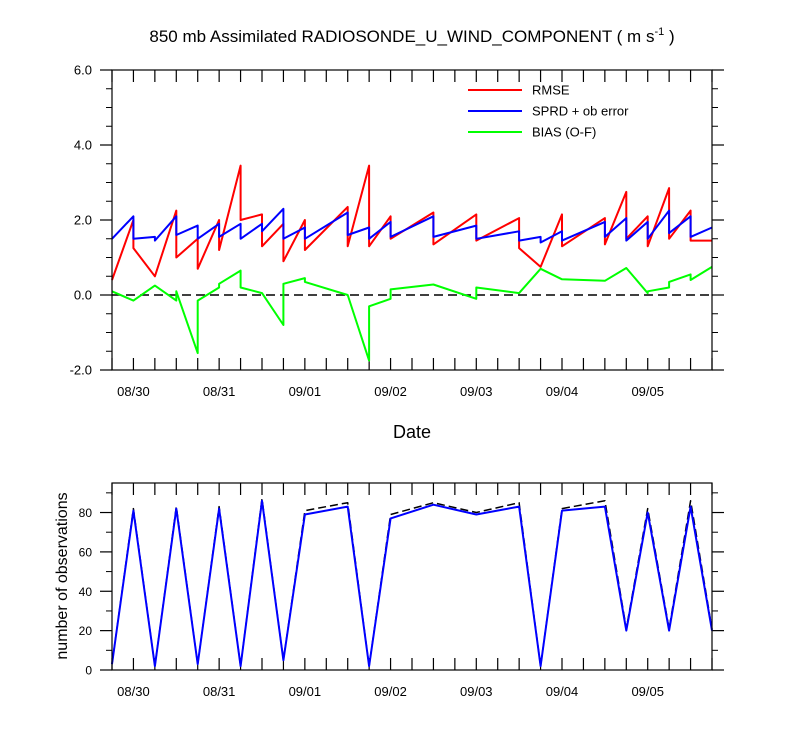  I want to click on top-xtick-label: 08/30, so click(133, 391).